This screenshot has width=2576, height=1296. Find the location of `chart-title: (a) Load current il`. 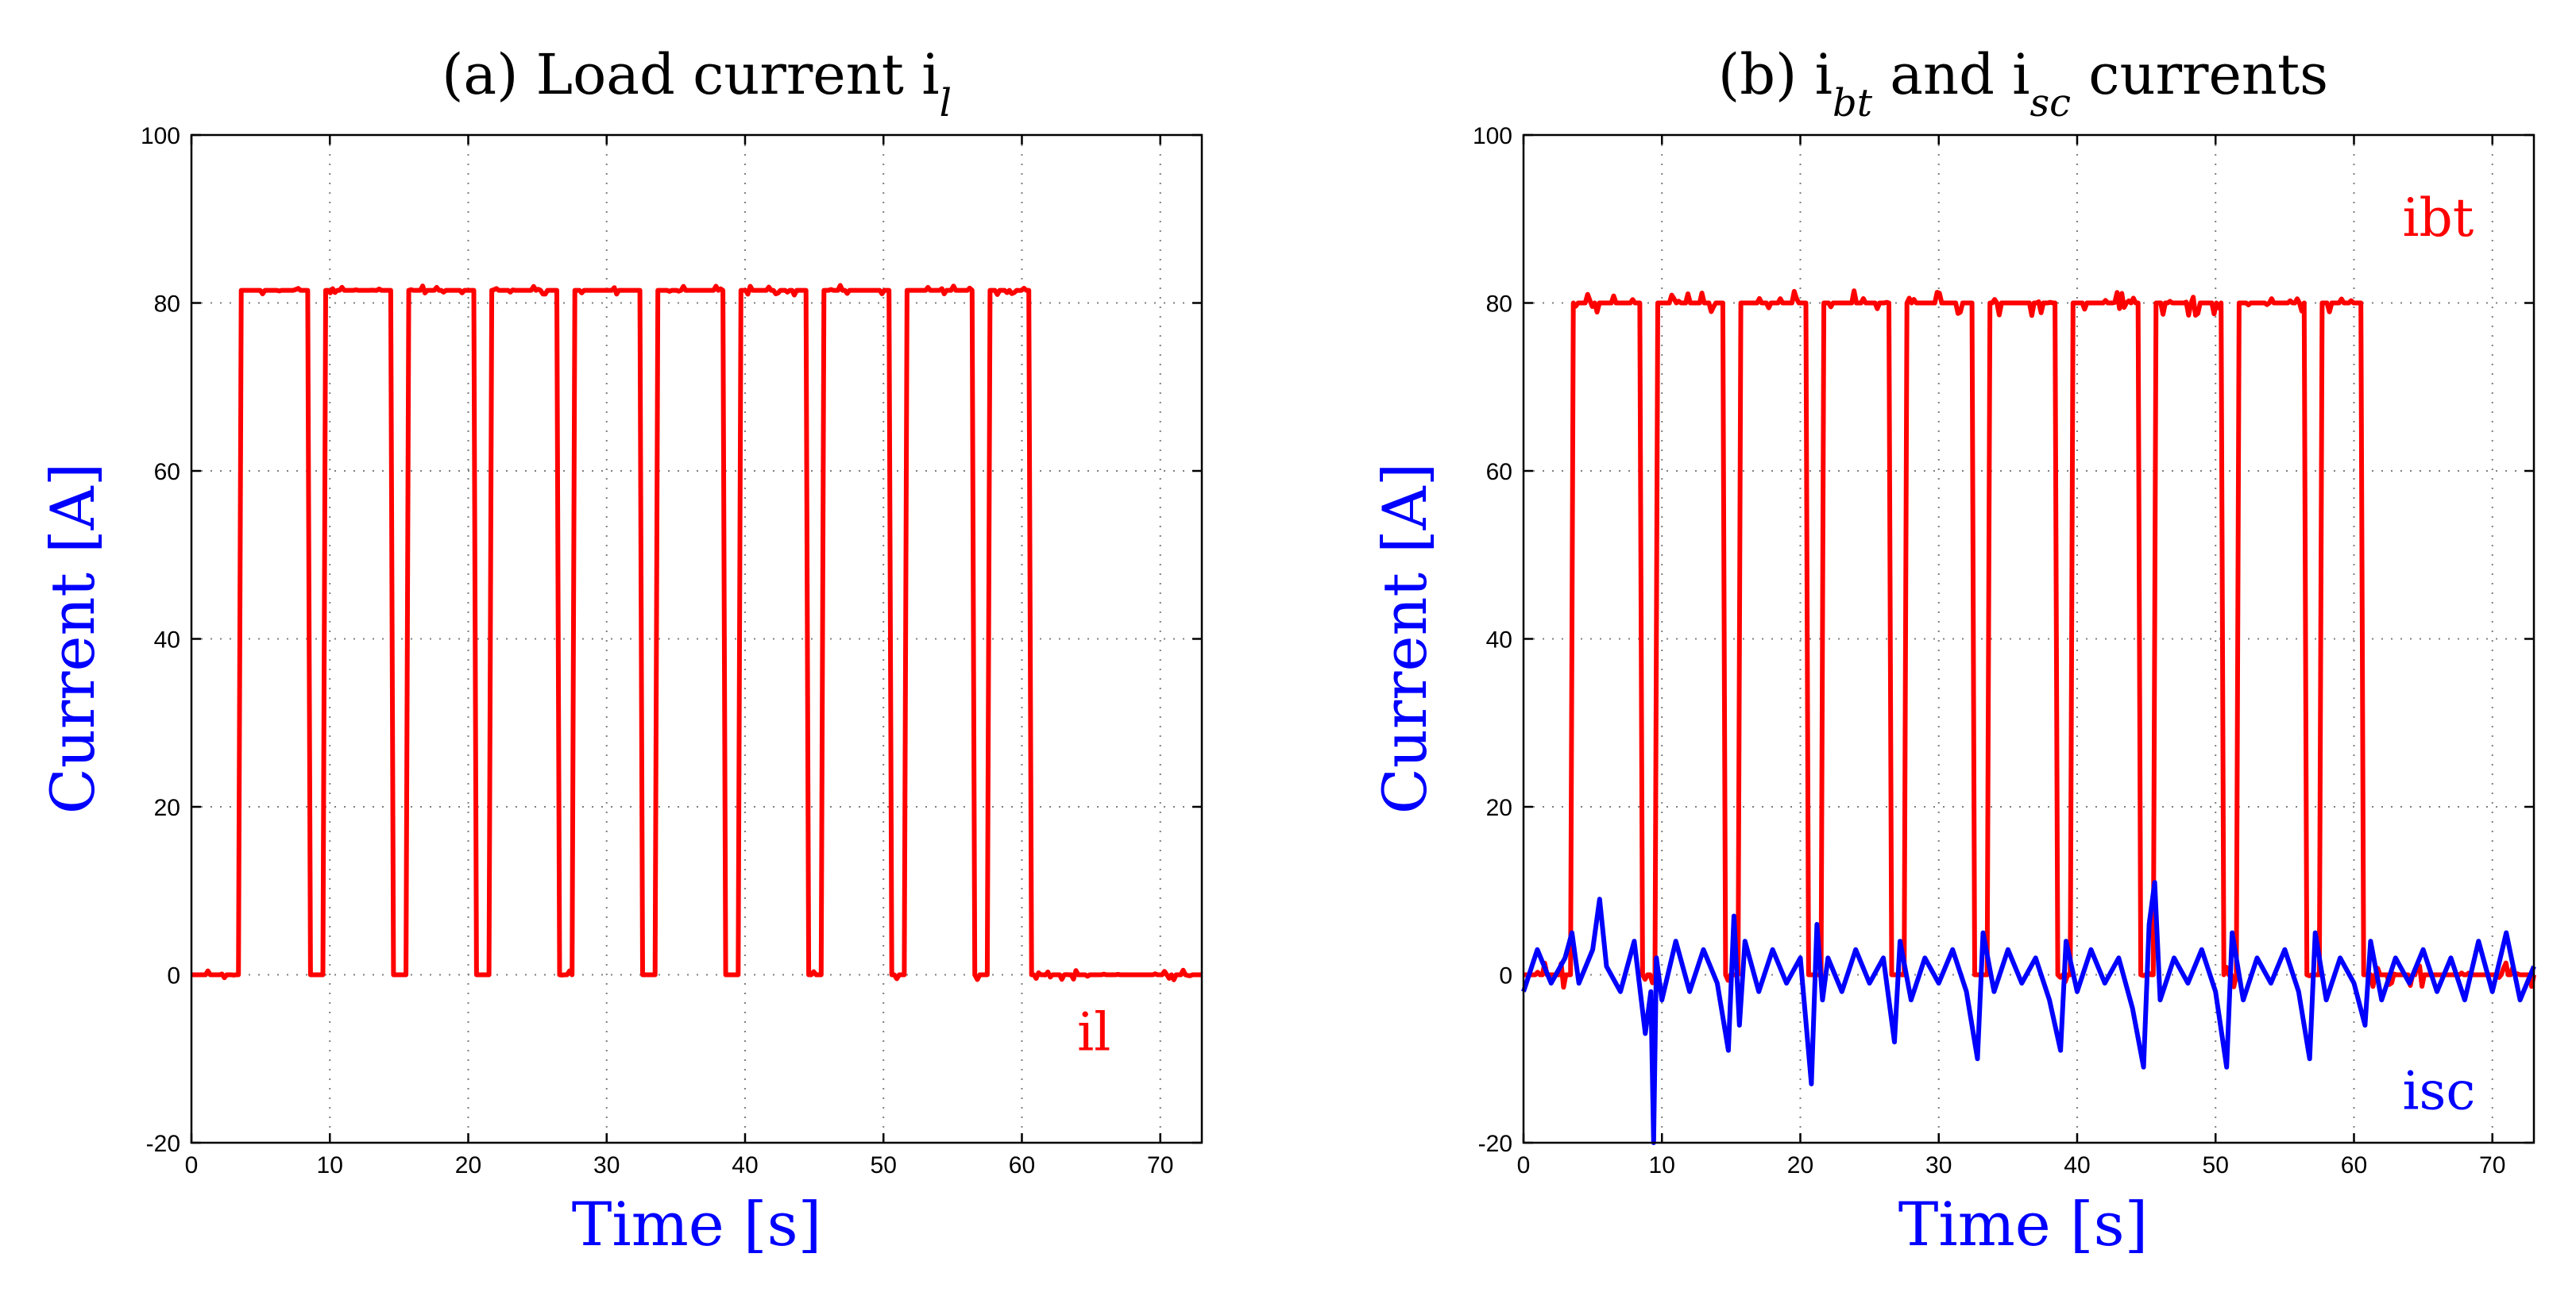

chart-title: (a) Load current il is located at coordinates (697, 83).